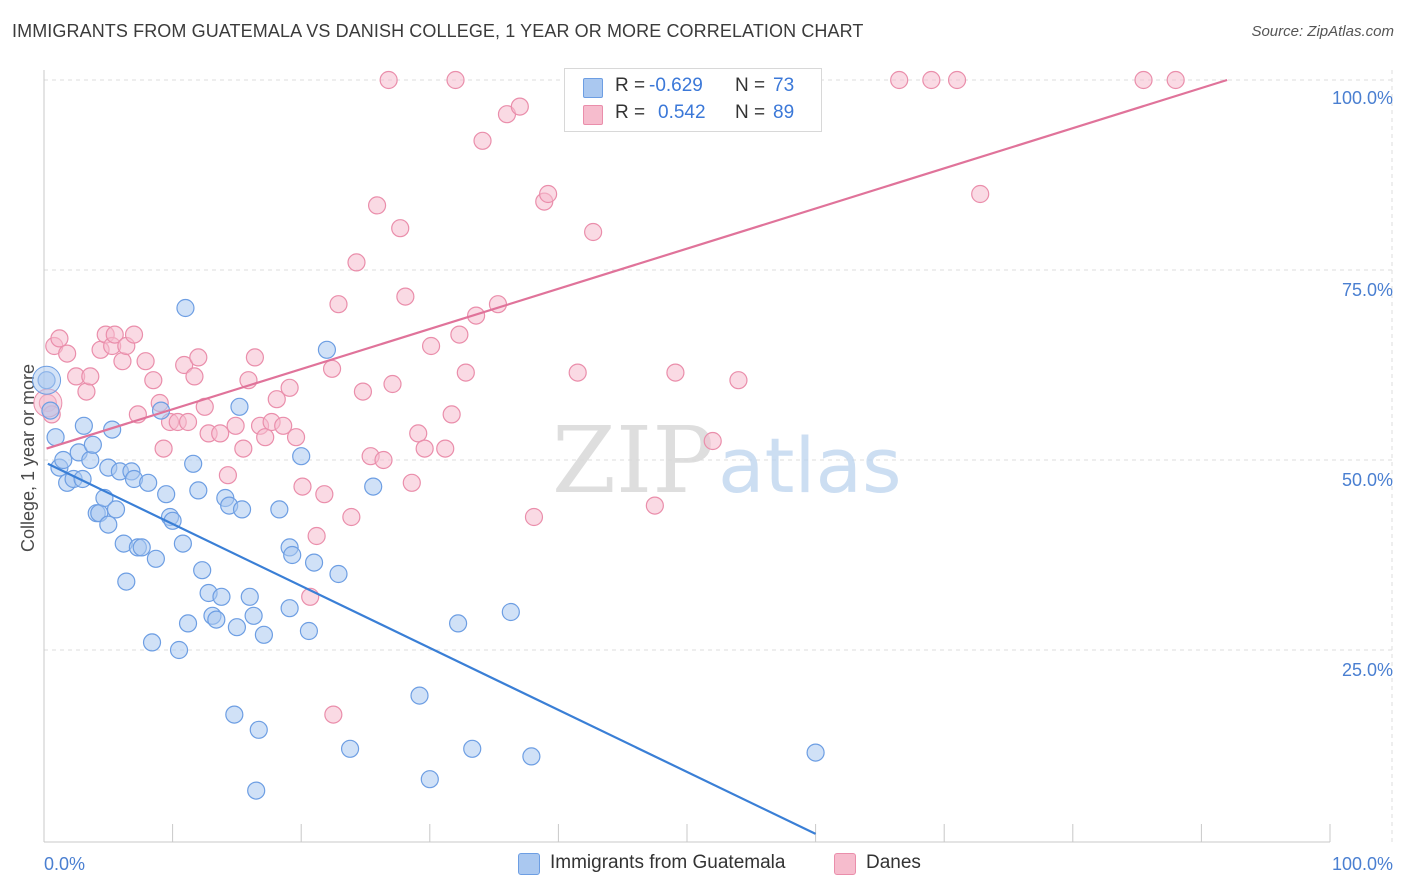 The image size is (1406, 892). Describe the element at coordinates (64, 864) in the screenshot. I see `x-tick-min: 0.0%` at that location.